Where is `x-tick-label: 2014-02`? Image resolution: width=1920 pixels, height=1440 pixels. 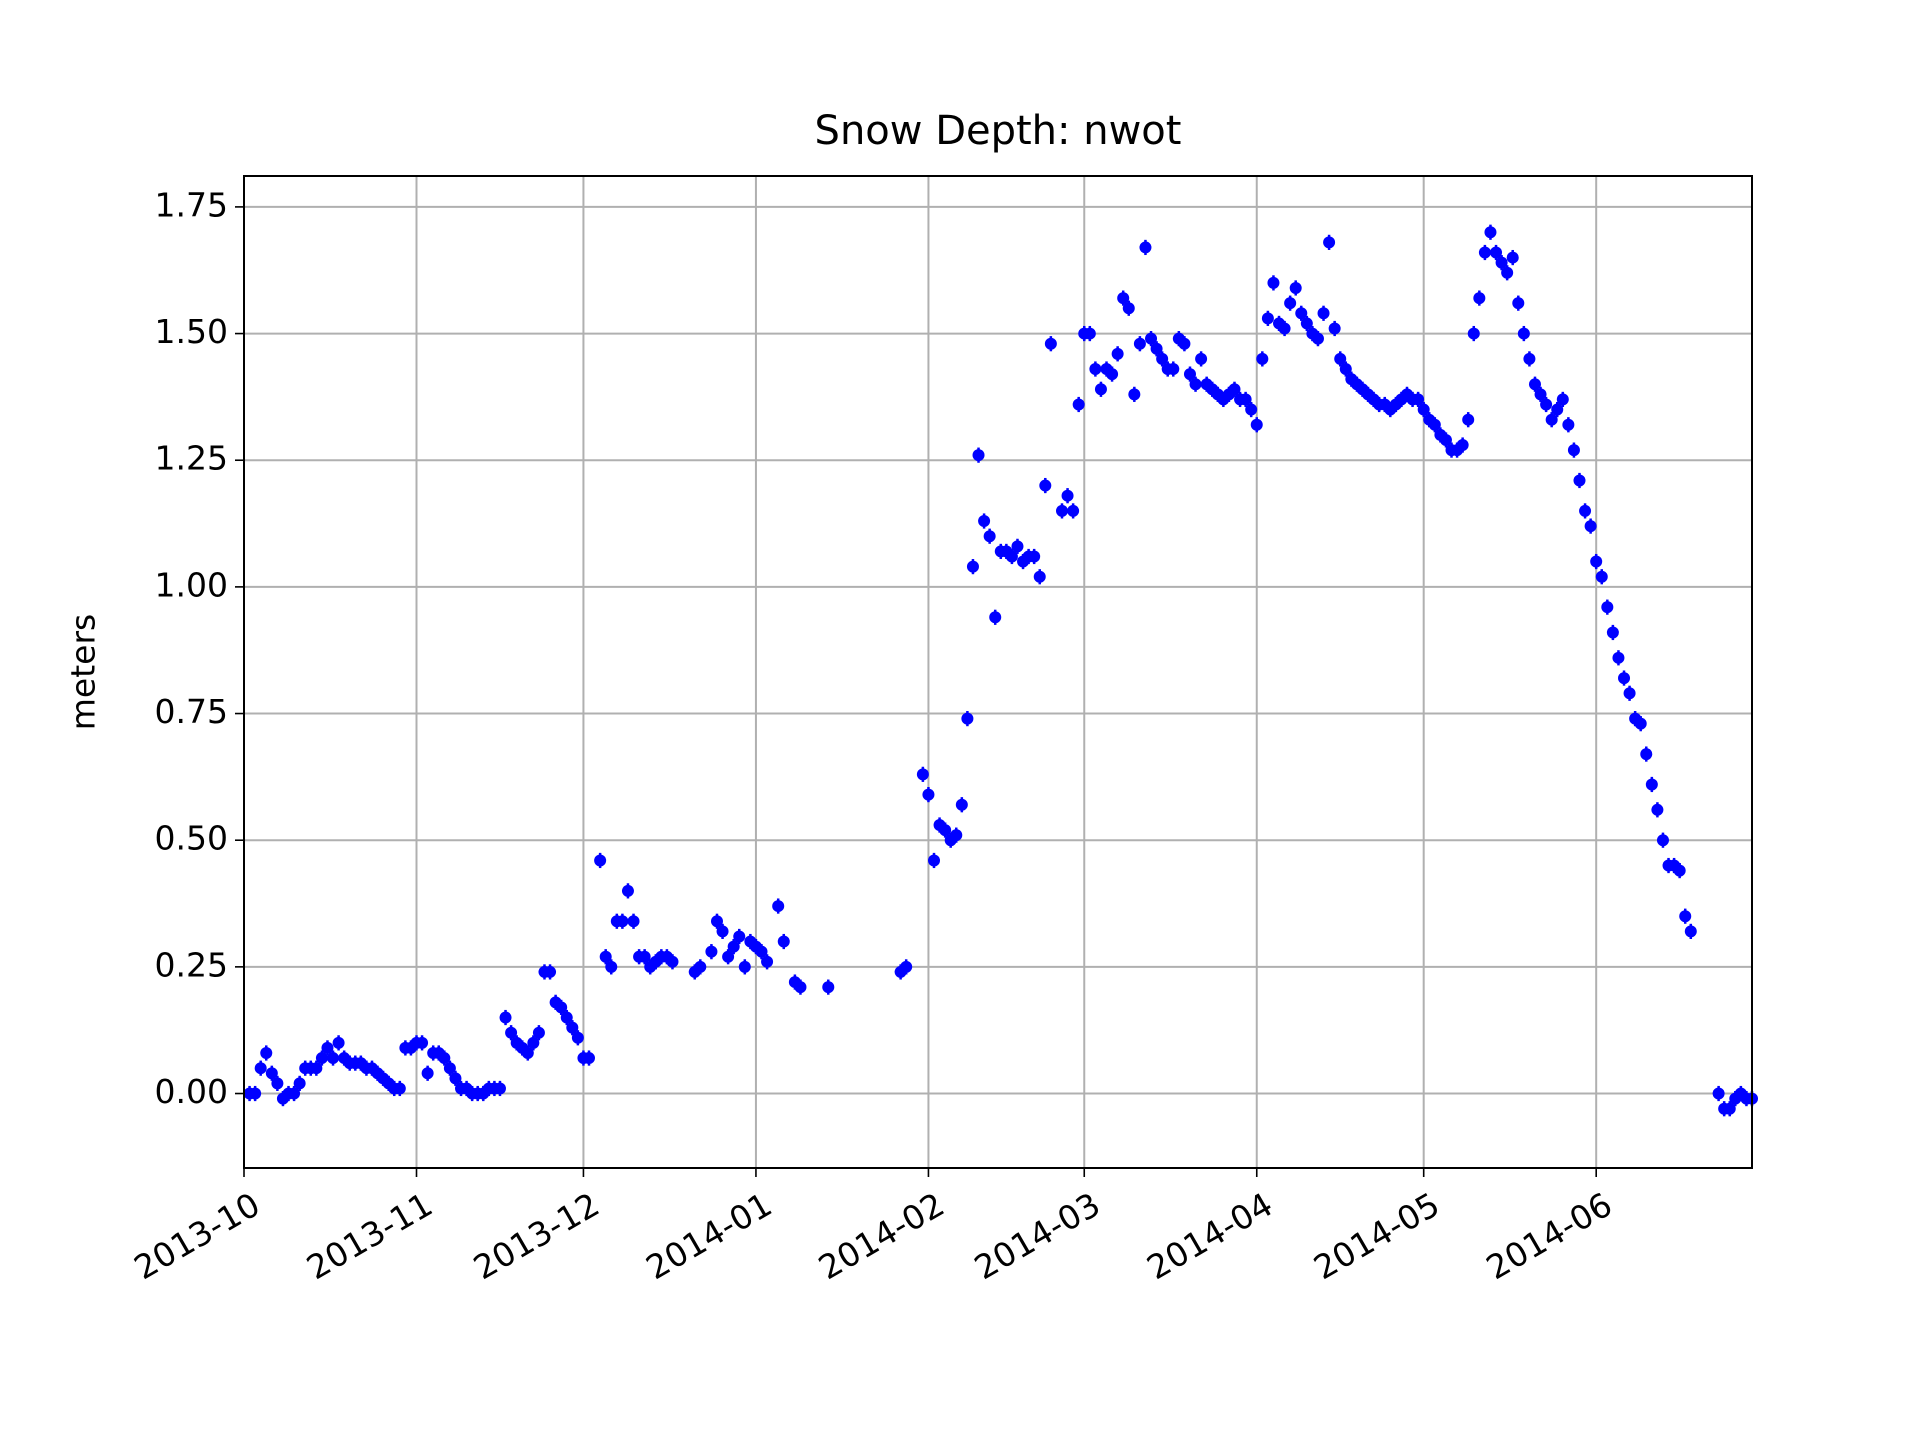 x-tick-label: 2014-02 is located at coordinates (881, 1236).